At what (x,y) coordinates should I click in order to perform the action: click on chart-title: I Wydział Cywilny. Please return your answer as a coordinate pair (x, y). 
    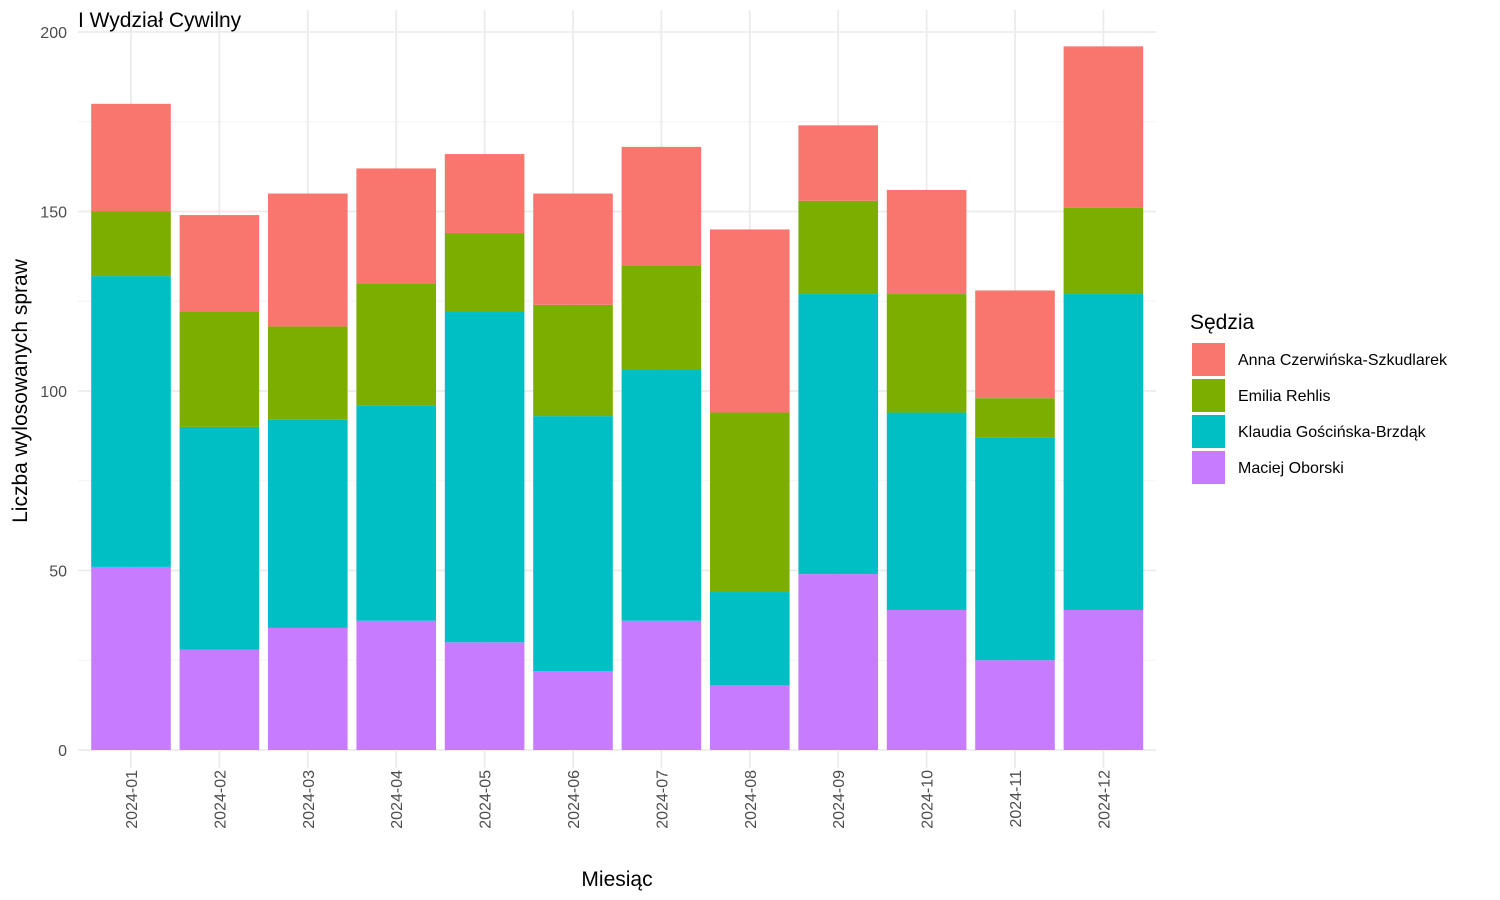
    Looking at the image, I should click on (160, 20).